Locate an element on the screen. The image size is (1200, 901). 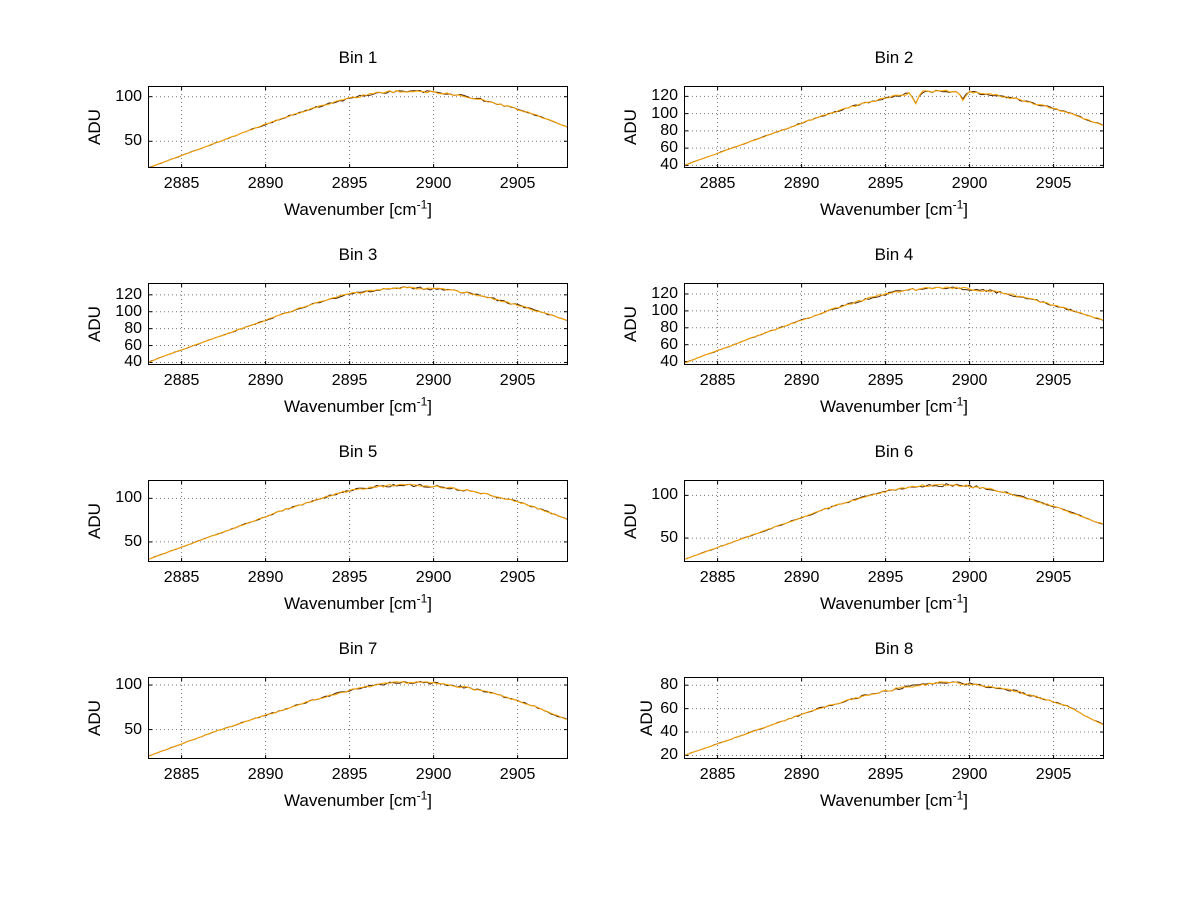
plot-title: Bin 3 is located at coordinates (358, 254).